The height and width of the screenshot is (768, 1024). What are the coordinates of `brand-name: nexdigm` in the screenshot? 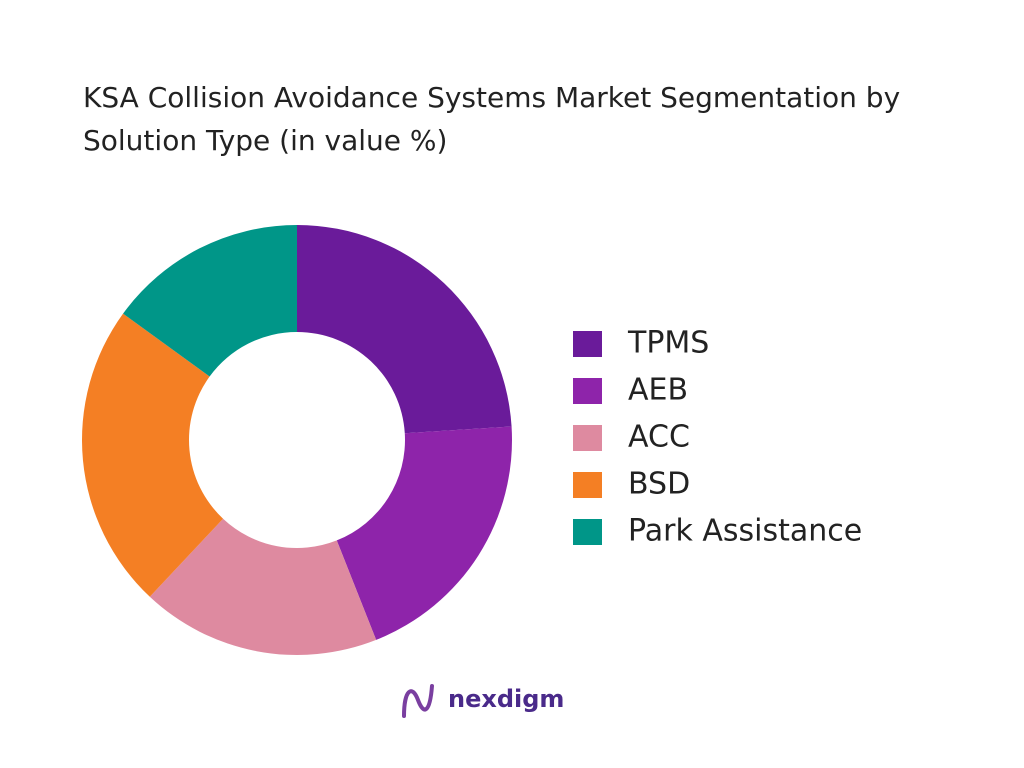 It's located at (506, 699).